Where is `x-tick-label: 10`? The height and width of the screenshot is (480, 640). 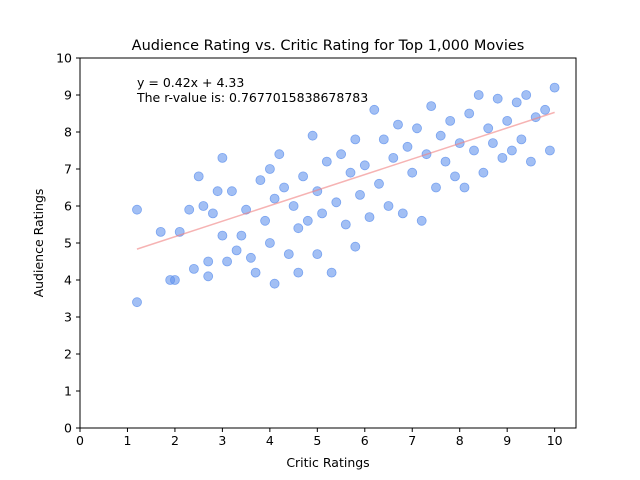 x-tick-label: 10 is located at coordinates (555, 440).